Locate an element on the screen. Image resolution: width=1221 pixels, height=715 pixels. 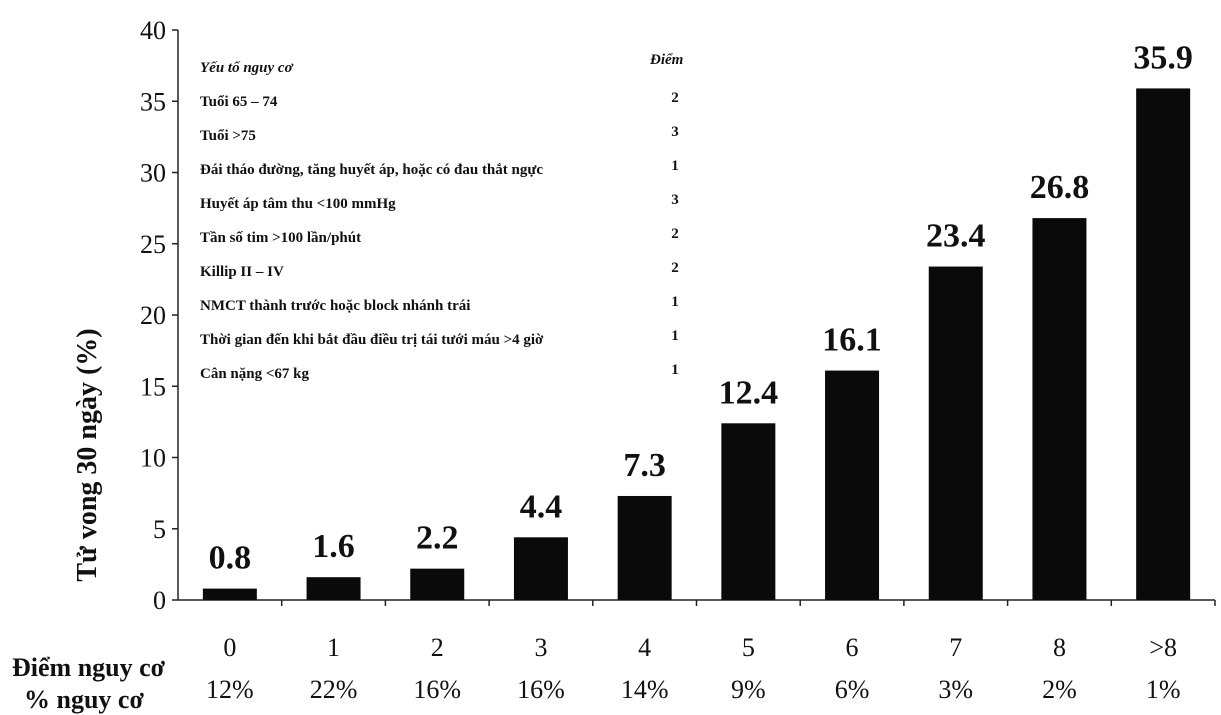
x-category-label: 2 is located at coordinates (437, 647).